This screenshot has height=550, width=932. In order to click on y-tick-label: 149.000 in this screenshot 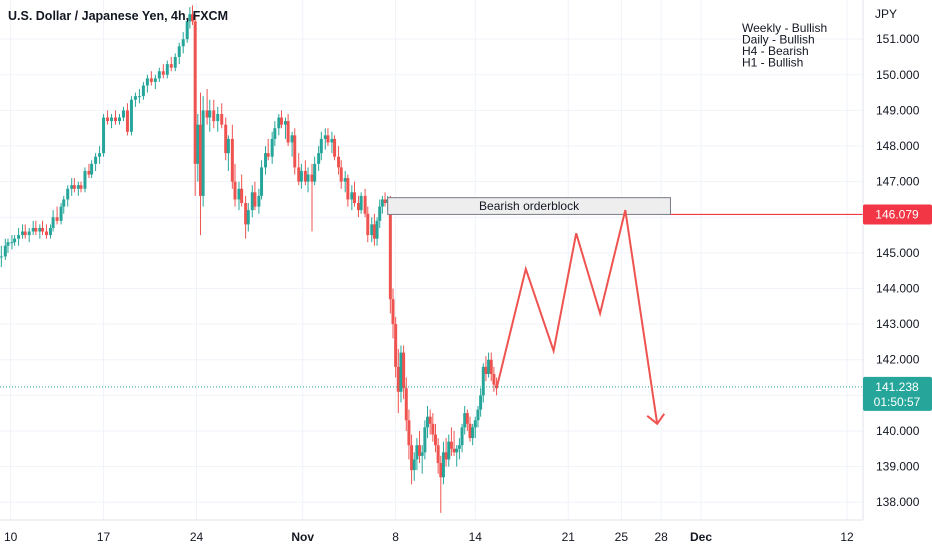, I will do `click(898, 110)`.